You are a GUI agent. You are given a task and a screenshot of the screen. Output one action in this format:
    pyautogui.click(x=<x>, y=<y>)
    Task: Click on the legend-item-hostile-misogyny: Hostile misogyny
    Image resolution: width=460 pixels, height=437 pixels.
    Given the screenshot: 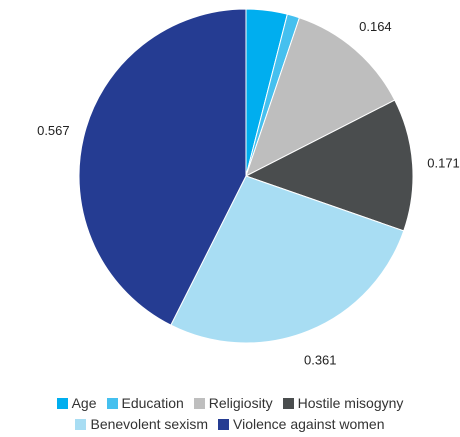 What is the action you would take?
    pyautogui.click(x=343, y=403)
    